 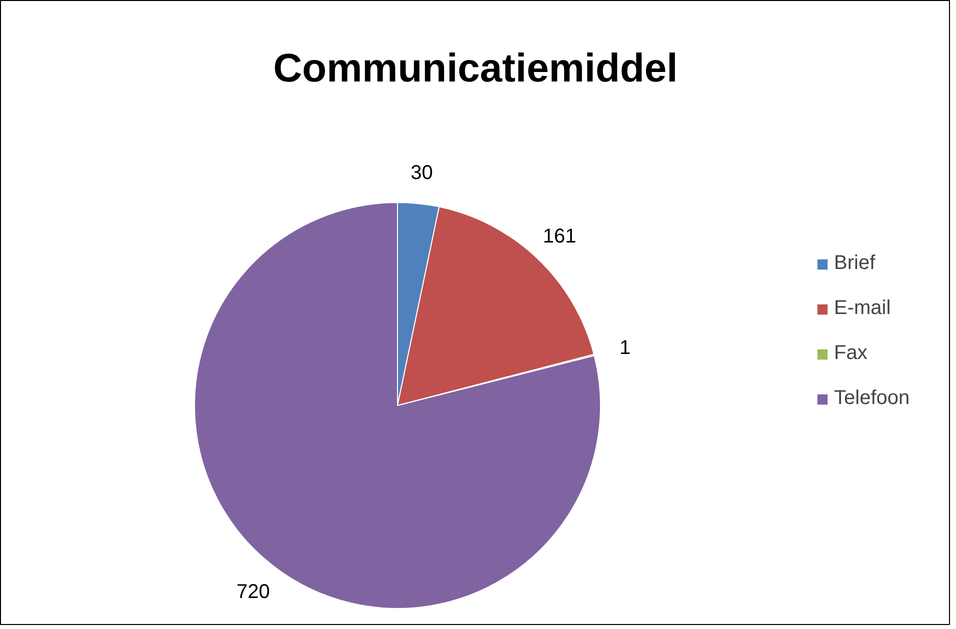 What do you see at coordinates (253, 591) in the screenshot?
I see `data-label: 720` at bounding box center [253, 591].